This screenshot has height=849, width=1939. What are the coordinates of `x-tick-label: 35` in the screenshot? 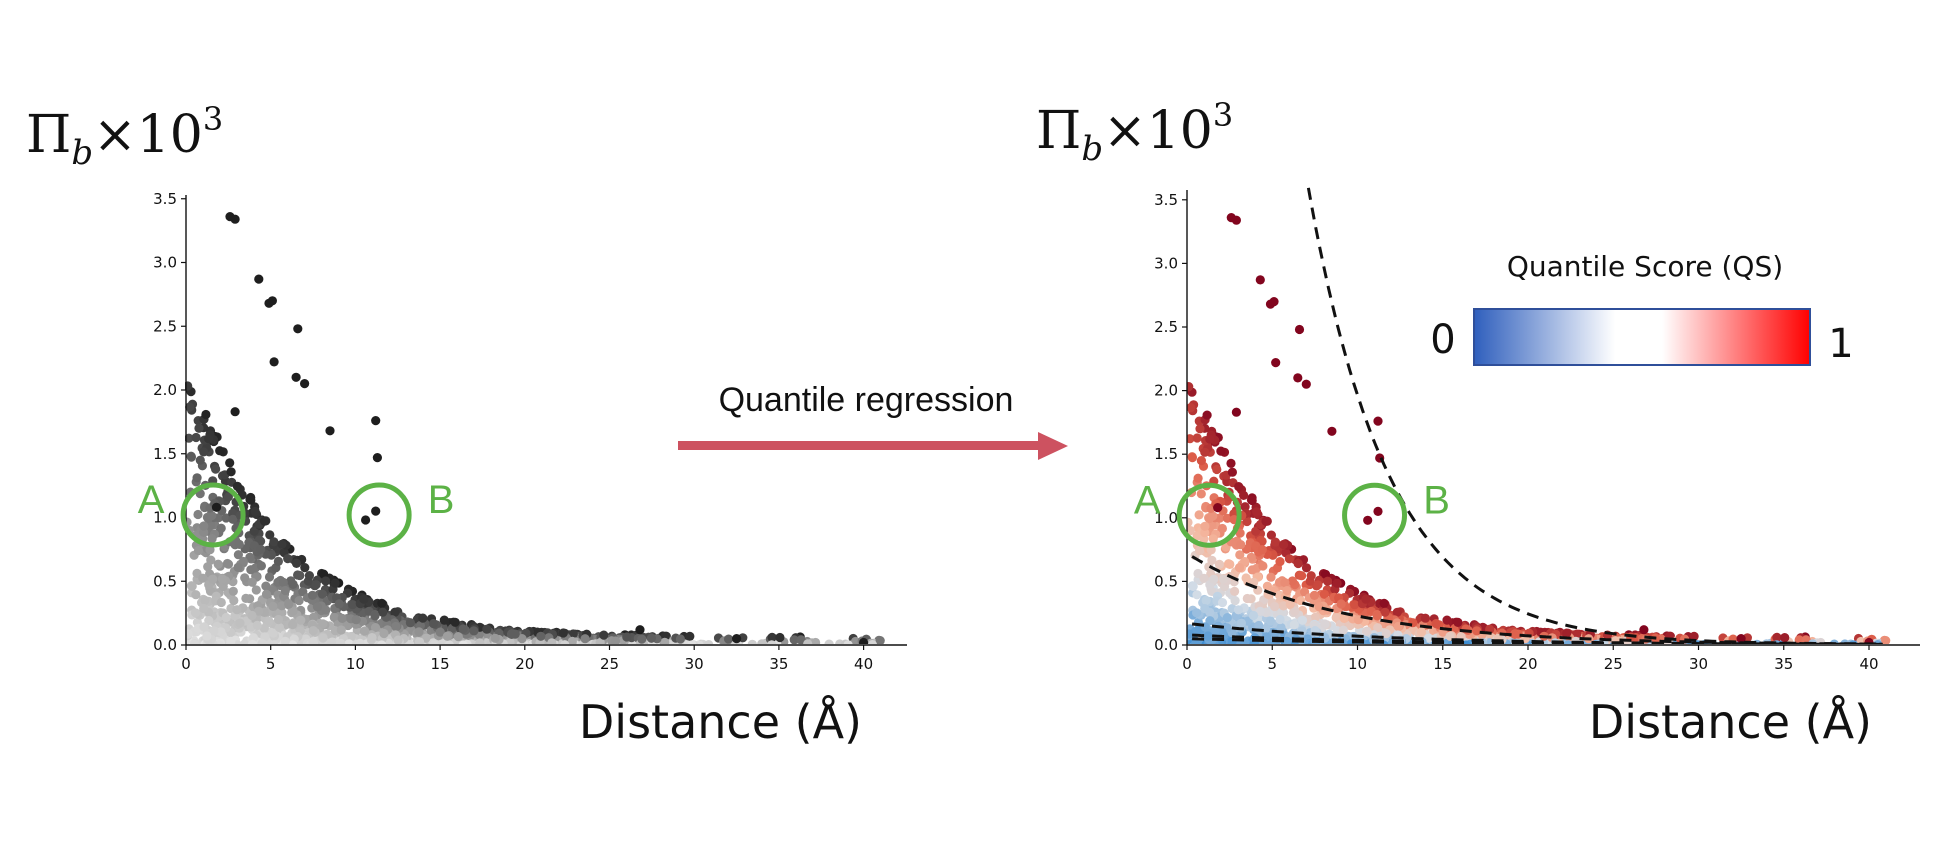 It's located at (1783, 664).